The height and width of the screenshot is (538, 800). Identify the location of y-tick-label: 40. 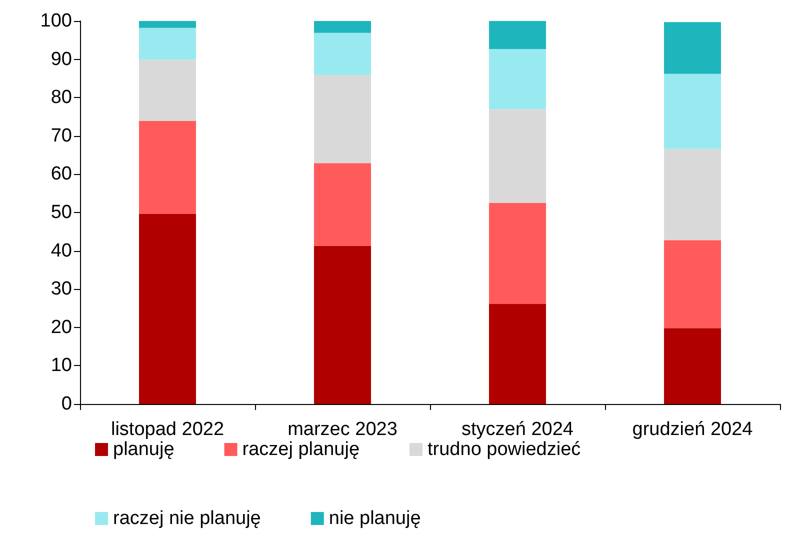
(61, 251).